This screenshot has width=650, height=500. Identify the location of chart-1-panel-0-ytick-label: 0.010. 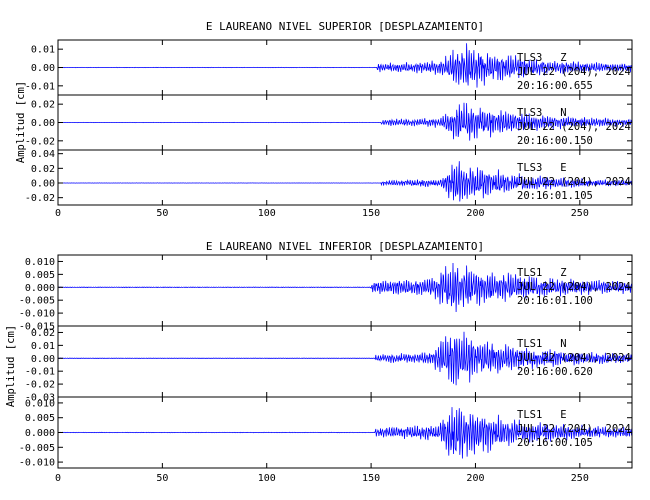
(40, 262).